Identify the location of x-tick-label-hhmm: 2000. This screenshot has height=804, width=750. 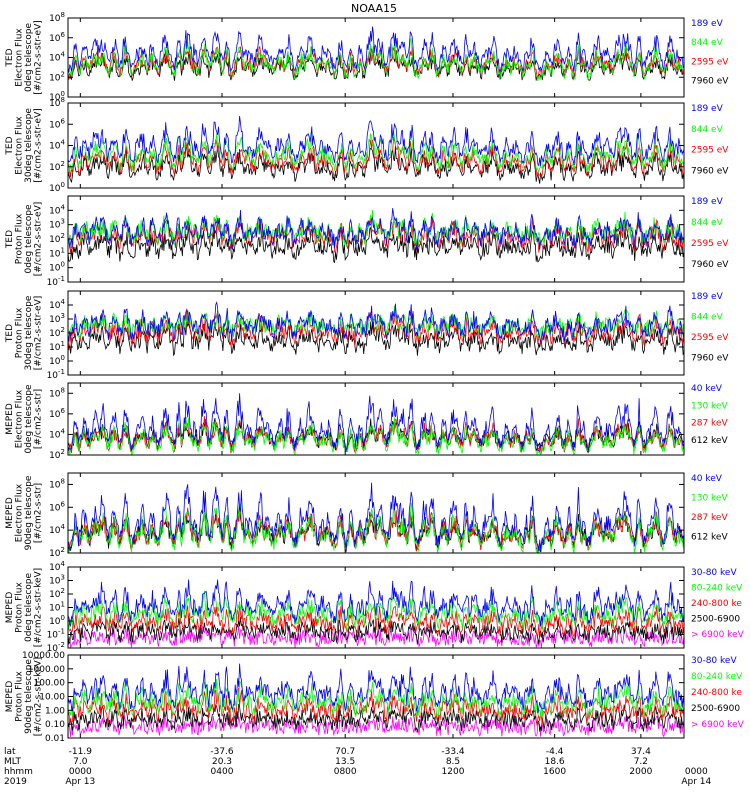
(640, 772).